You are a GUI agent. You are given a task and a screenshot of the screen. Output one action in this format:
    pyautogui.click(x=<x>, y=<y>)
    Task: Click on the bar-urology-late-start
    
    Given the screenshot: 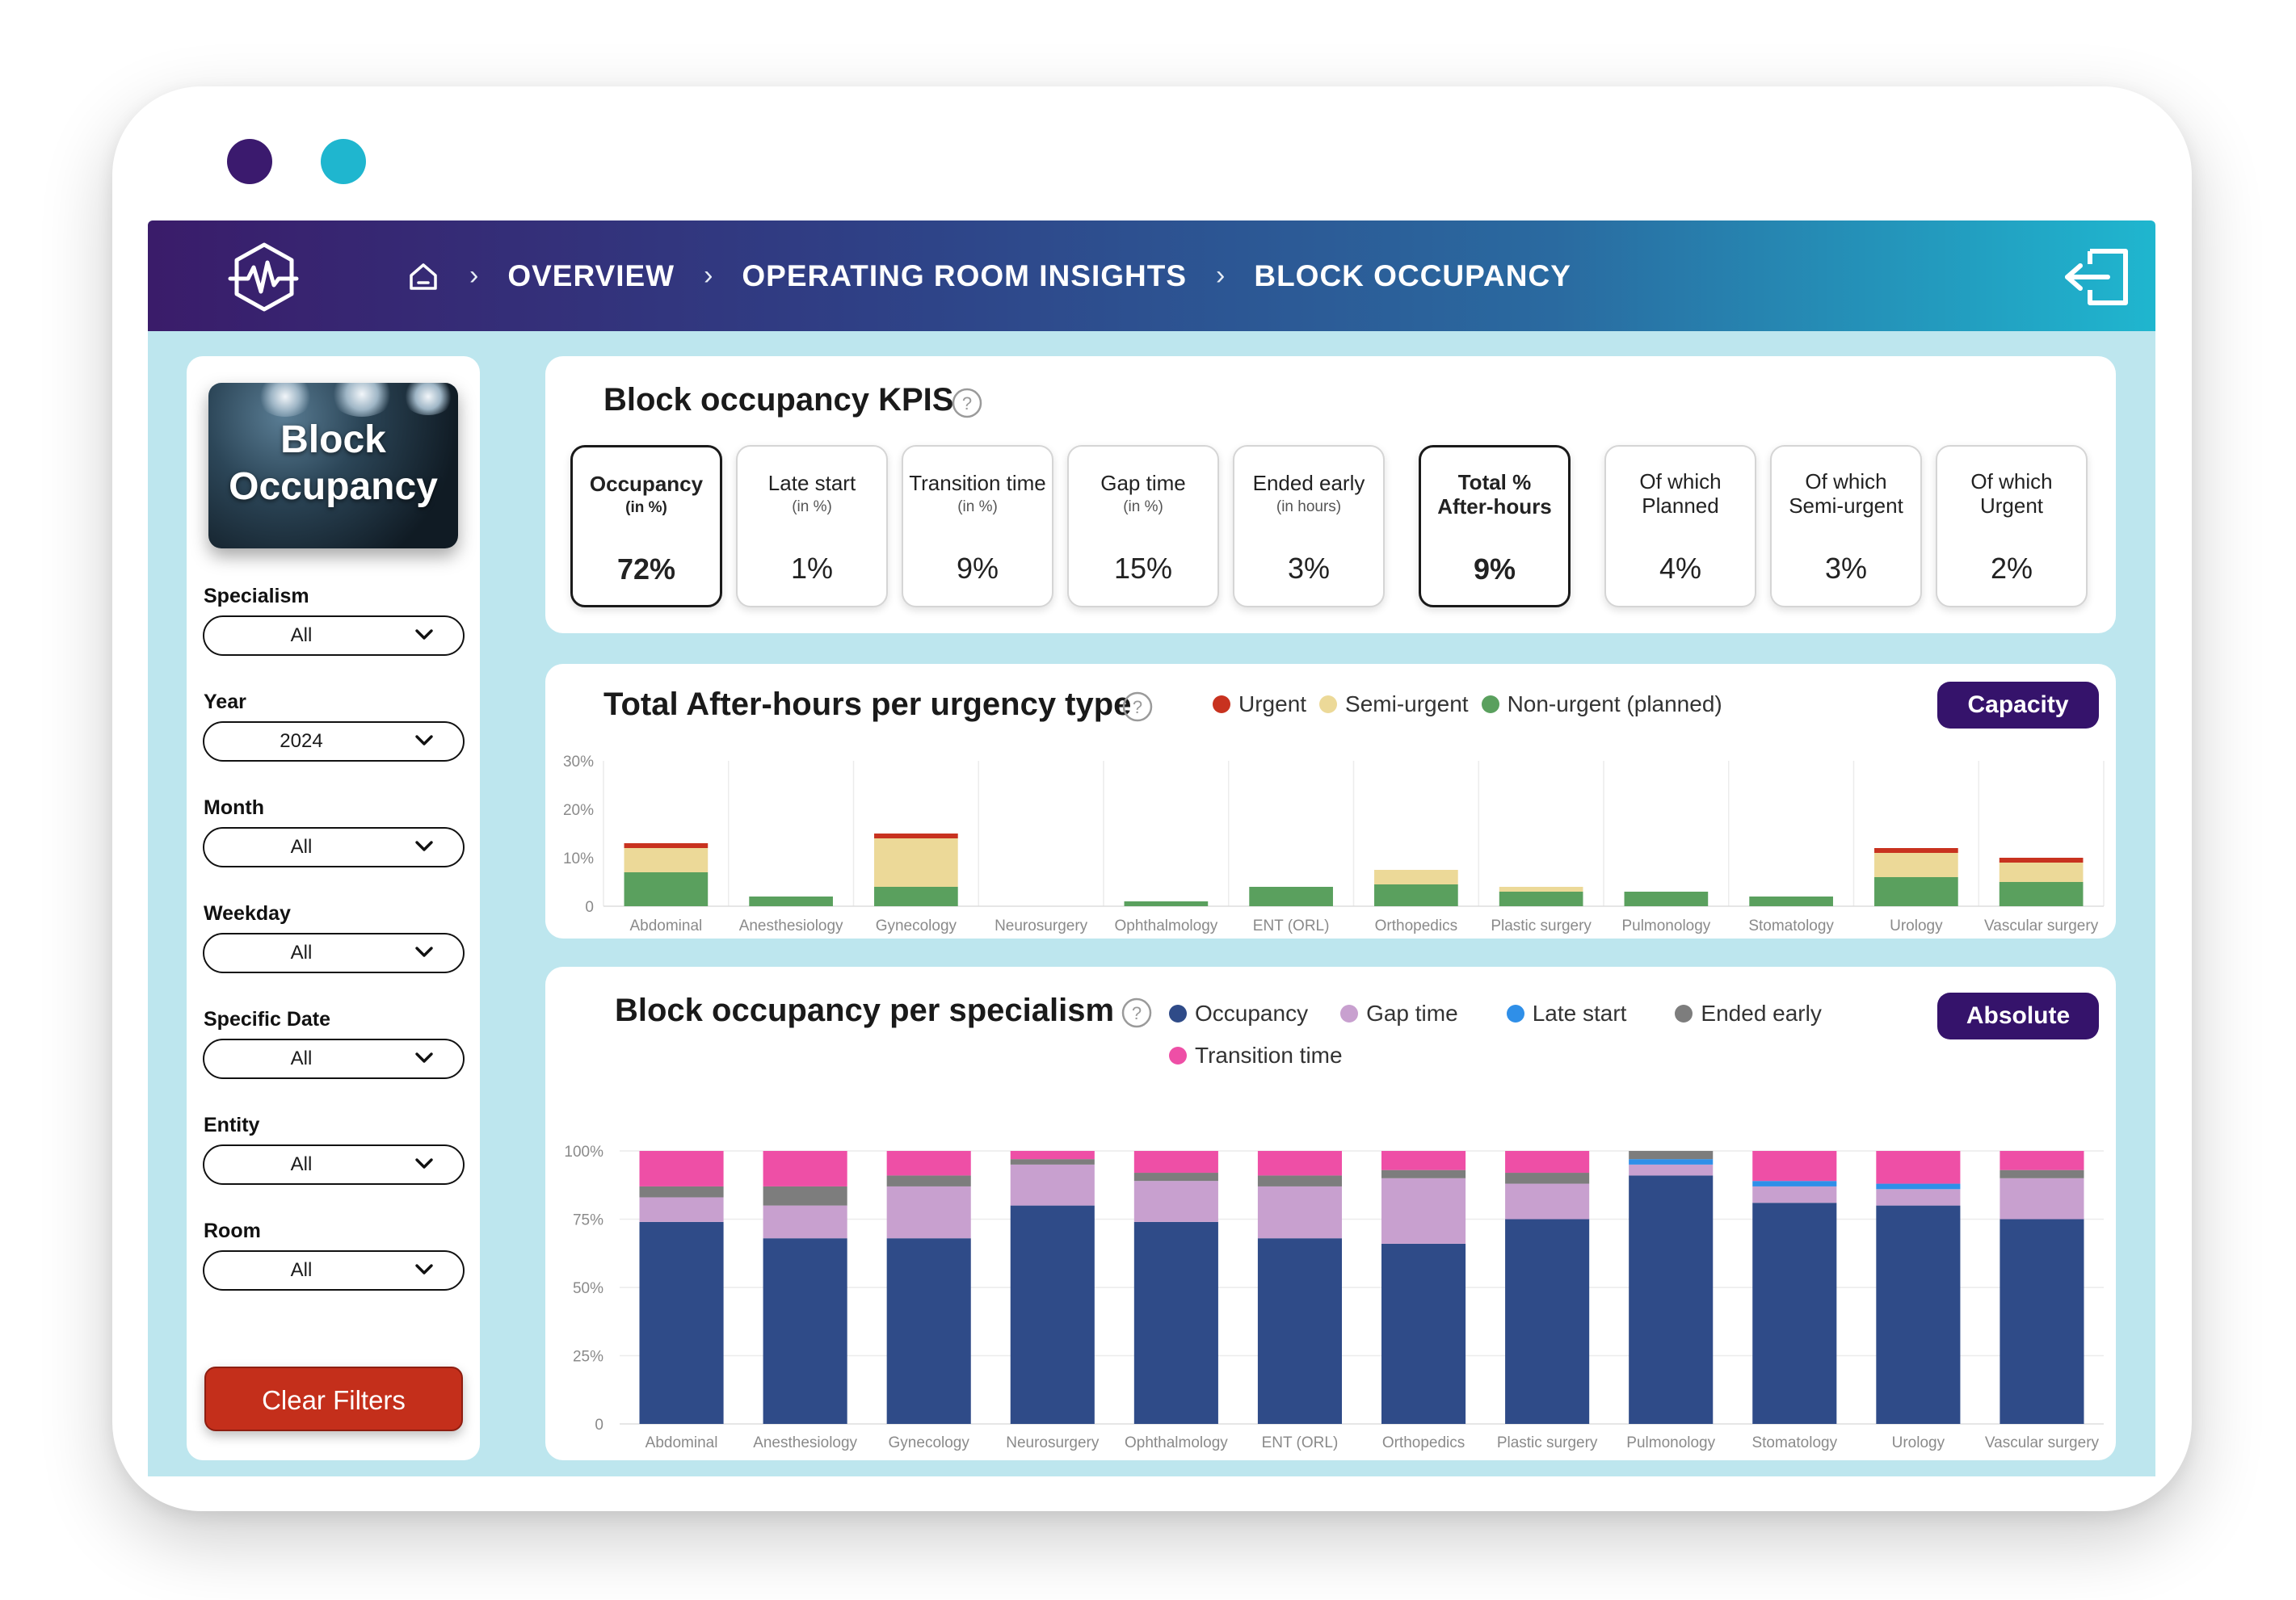 What is the action you would take?
    pyautogui.click(x=1919, y=1186)
    